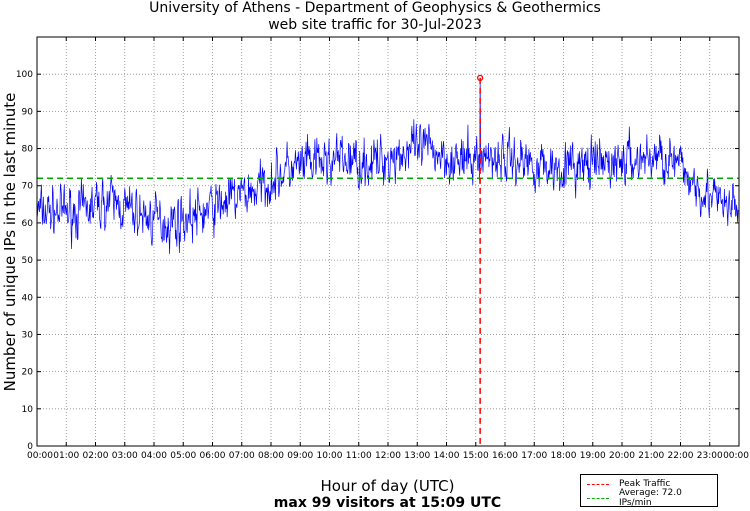 This screenshot has width=750, height=511. I want to click on legend-swatch-average, so click(598, 498).